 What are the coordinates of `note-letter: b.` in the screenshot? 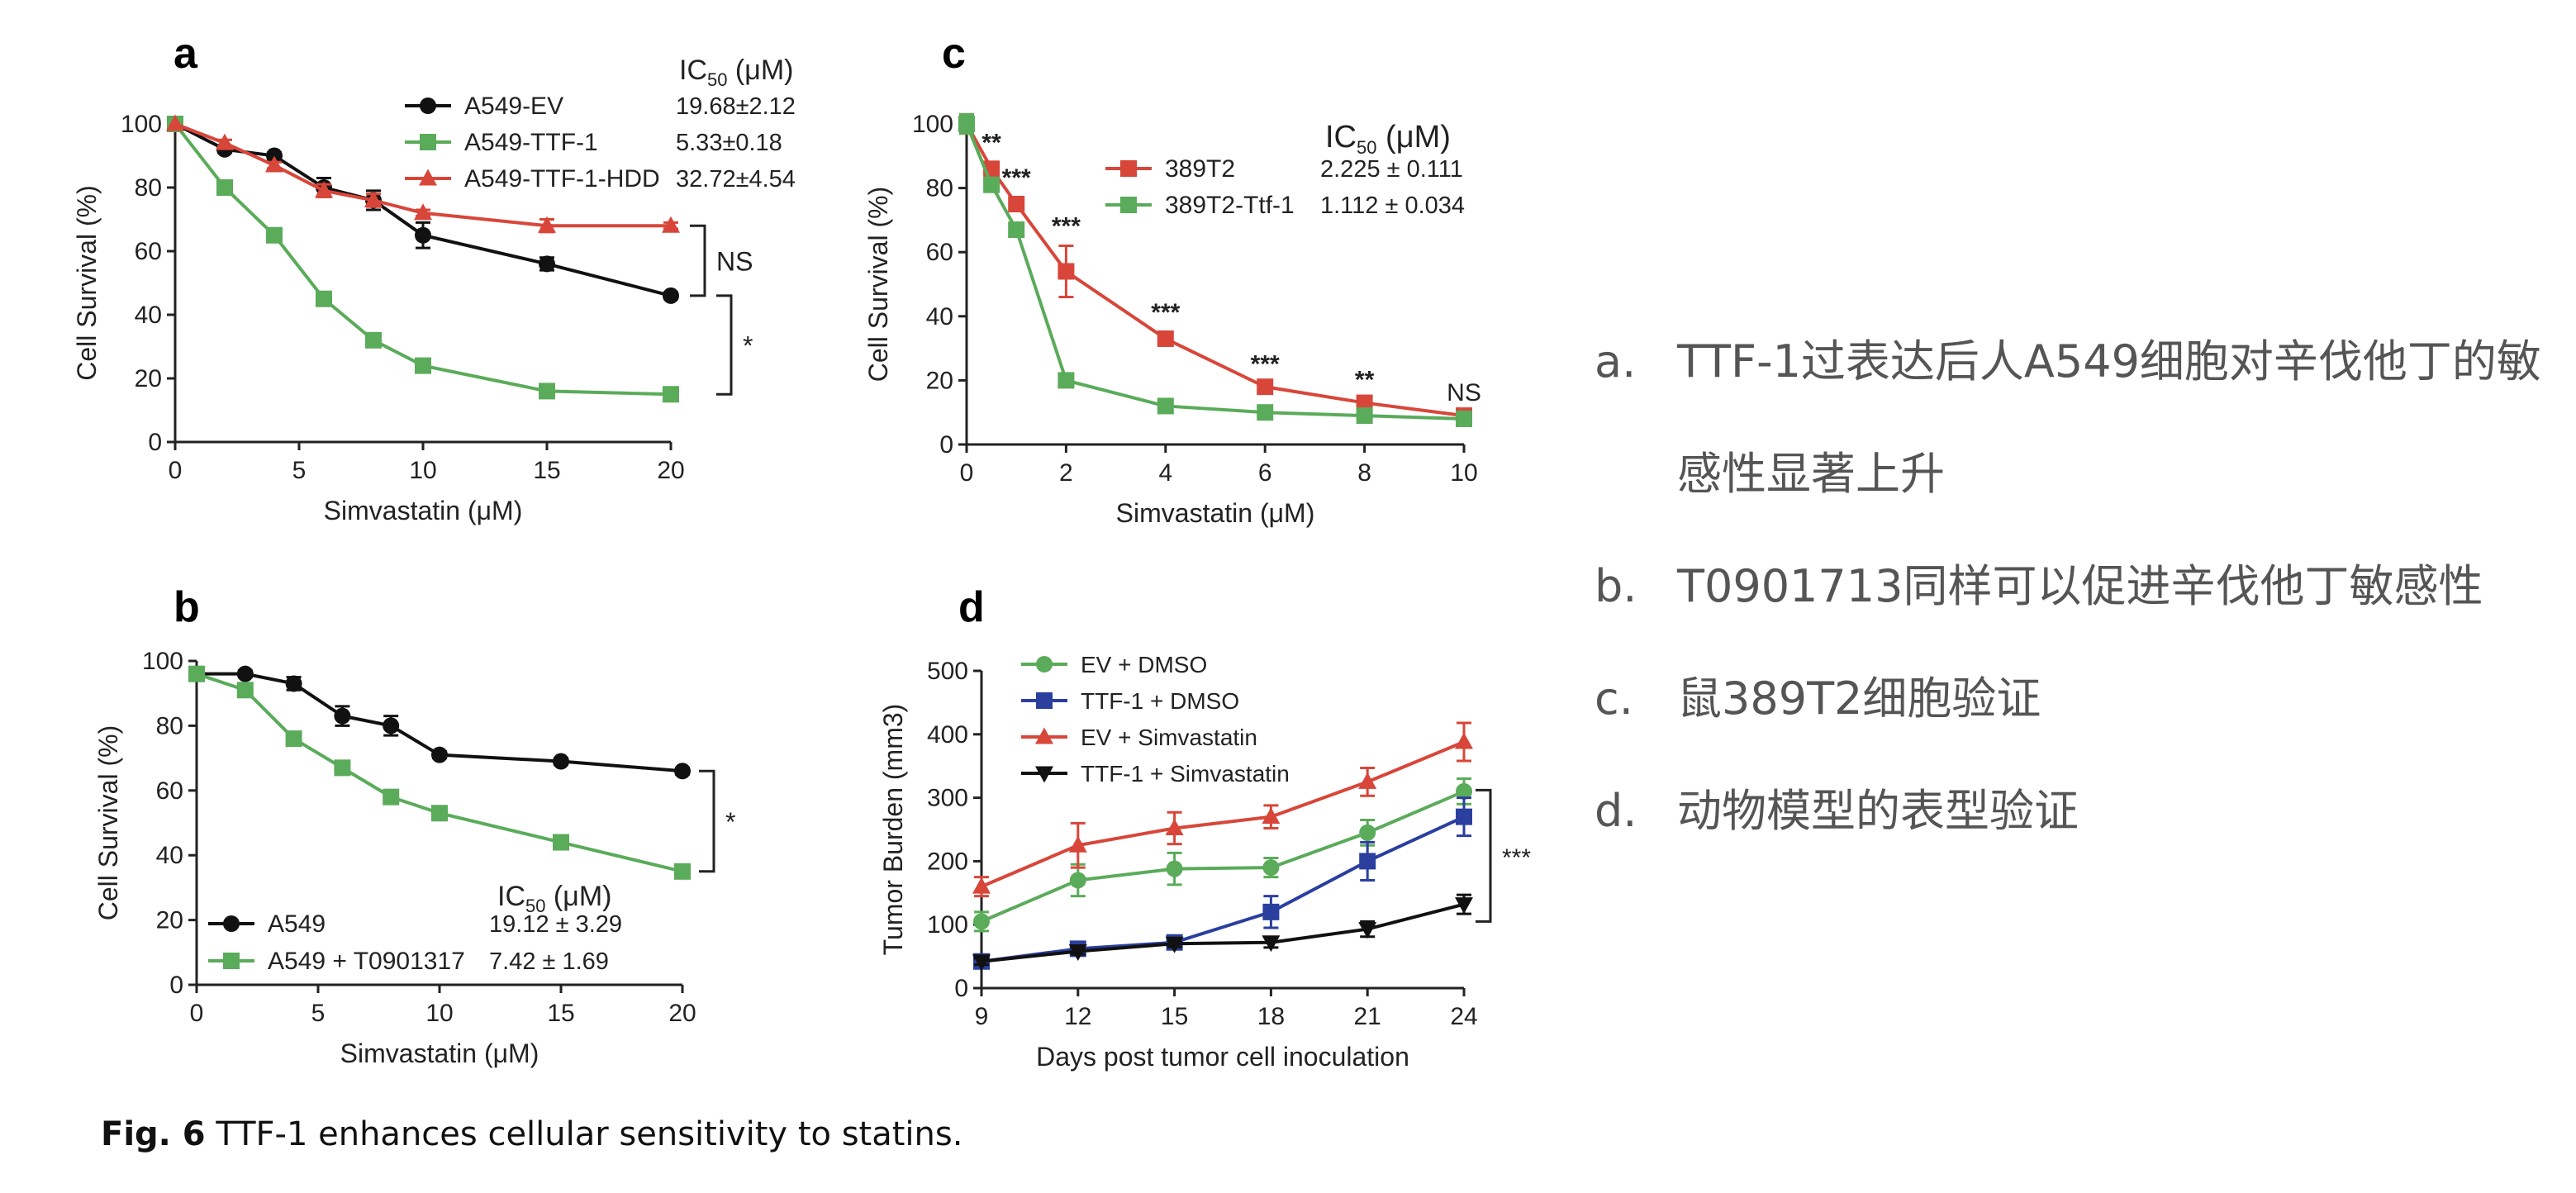 It's located at (1616, 586).